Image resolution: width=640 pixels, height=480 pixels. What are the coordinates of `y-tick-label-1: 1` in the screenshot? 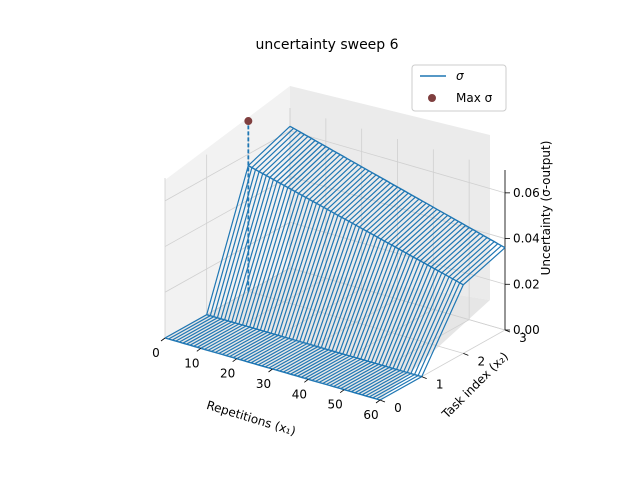 It's located at (440, 385).